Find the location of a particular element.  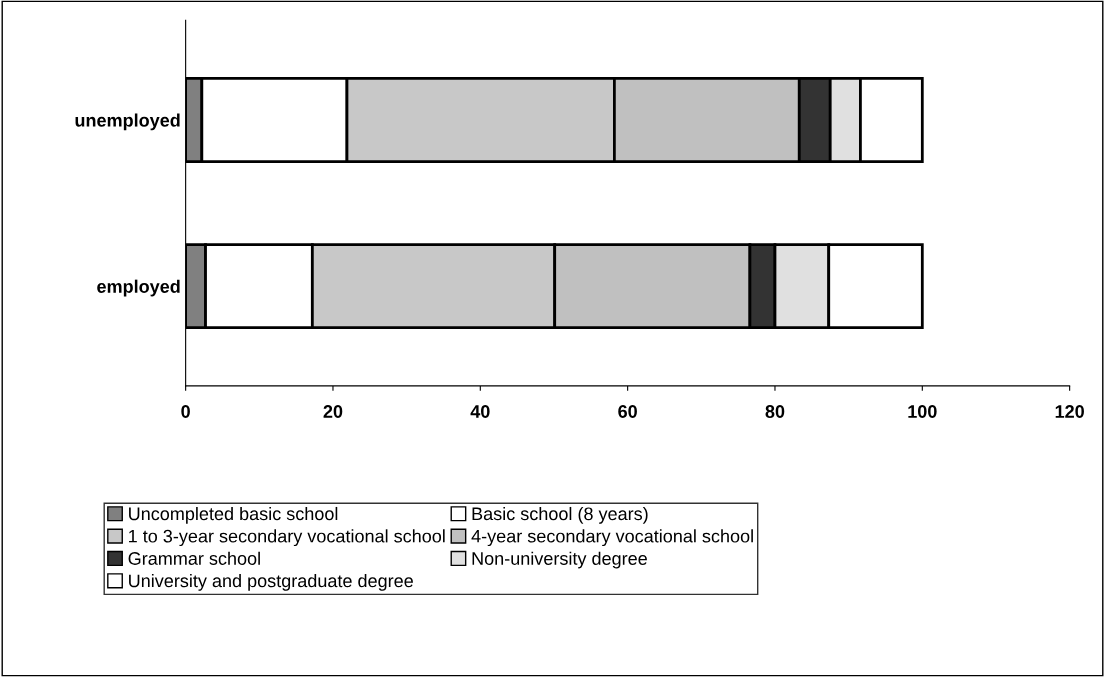

y-tick-label: employed is located at coordinates (138, 288).